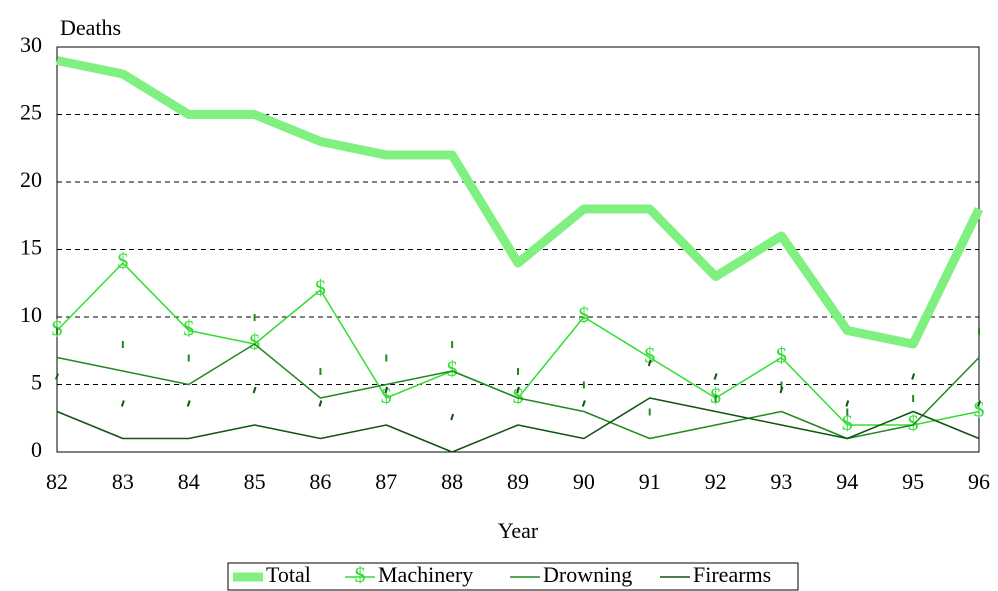 The width and height of the screenshot is (998, 591). Describe the element at coordinates (584, 481) in the screenshot. I see `x-tick-label: 90` at that location.